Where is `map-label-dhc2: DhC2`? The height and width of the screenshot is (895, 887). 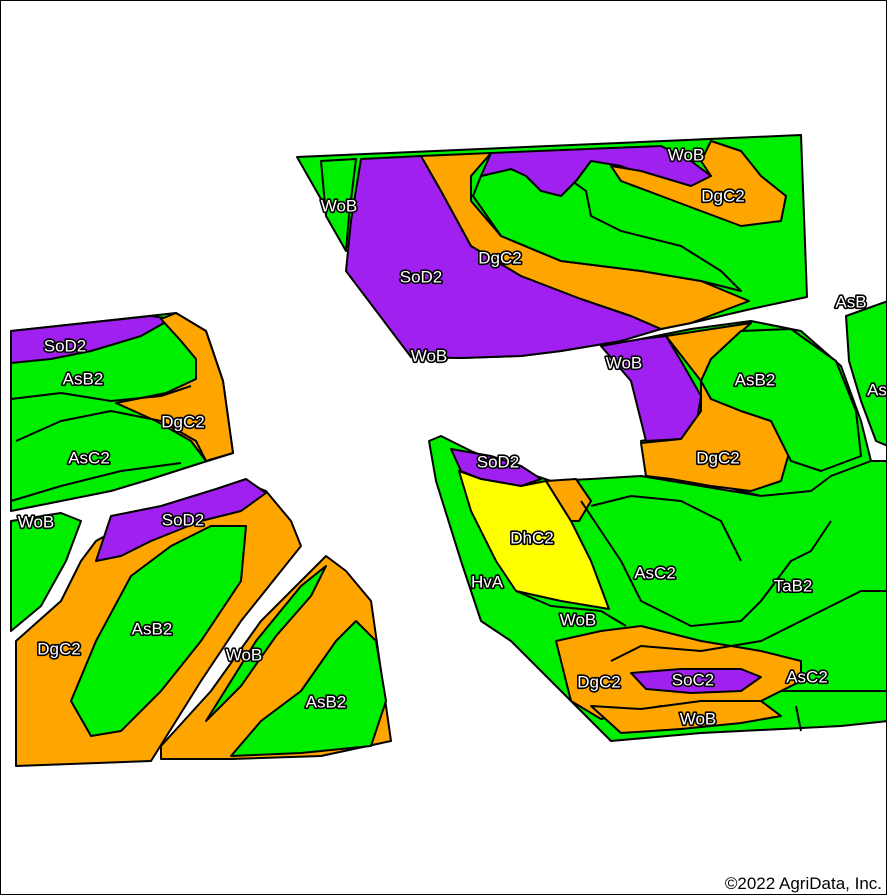
map-label-dhc2: DhC2 is located at coordinates (531, 537).